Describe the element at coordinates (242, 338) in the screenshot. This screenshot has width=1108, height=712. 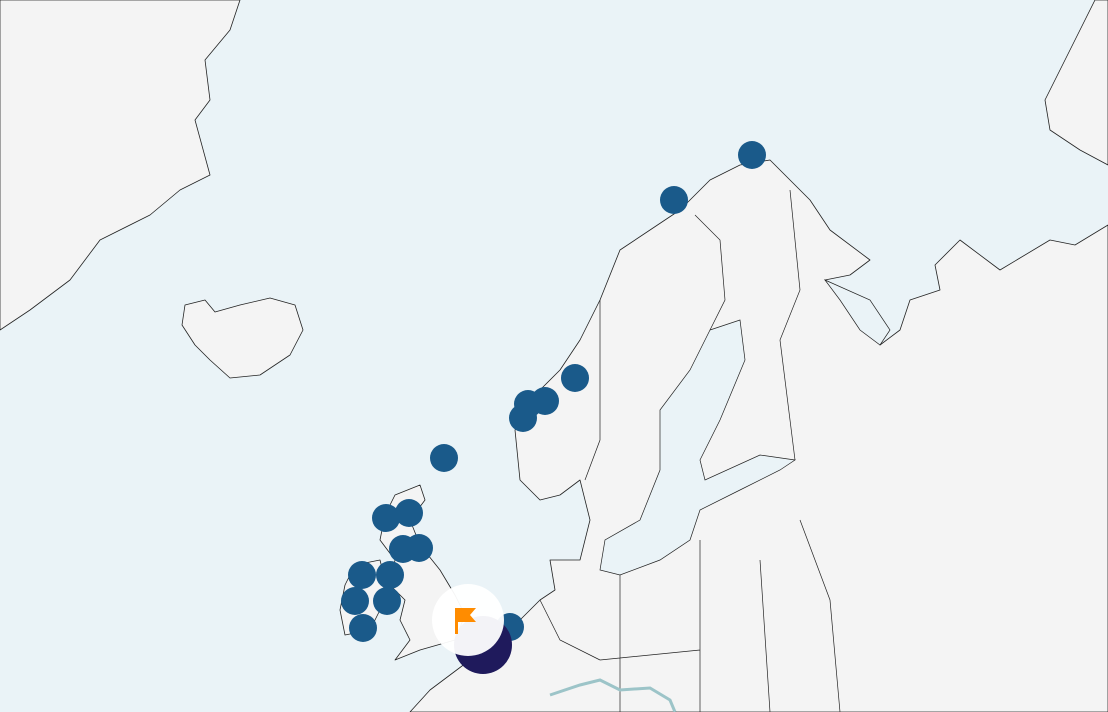
I see `landmass-iceland` at that location.